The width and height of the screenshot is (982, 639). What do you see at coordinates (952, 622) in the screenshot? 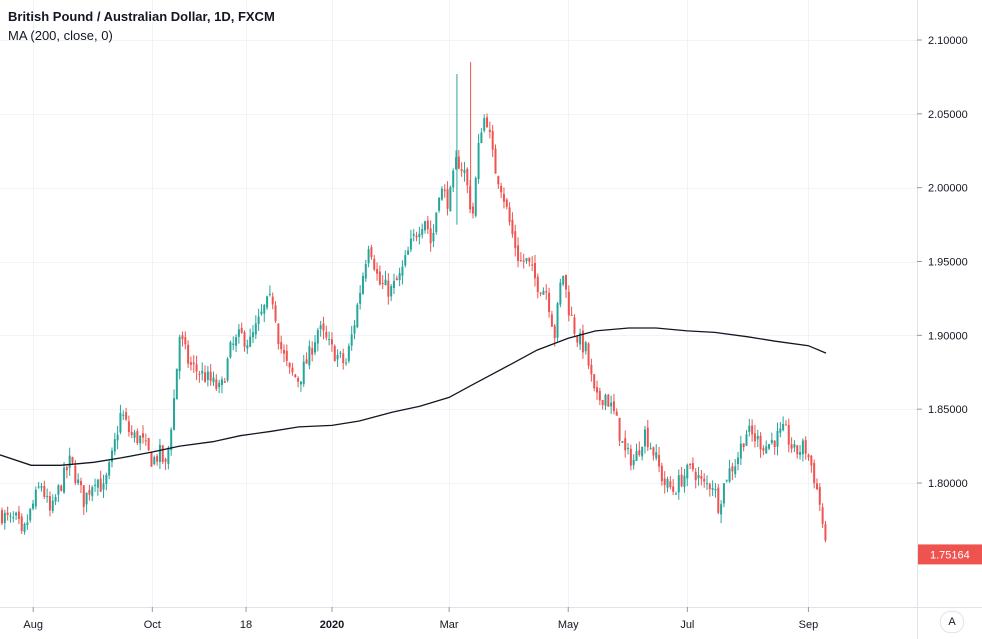
I see `auto-scale-button: A` at bounding box center [952, 622].